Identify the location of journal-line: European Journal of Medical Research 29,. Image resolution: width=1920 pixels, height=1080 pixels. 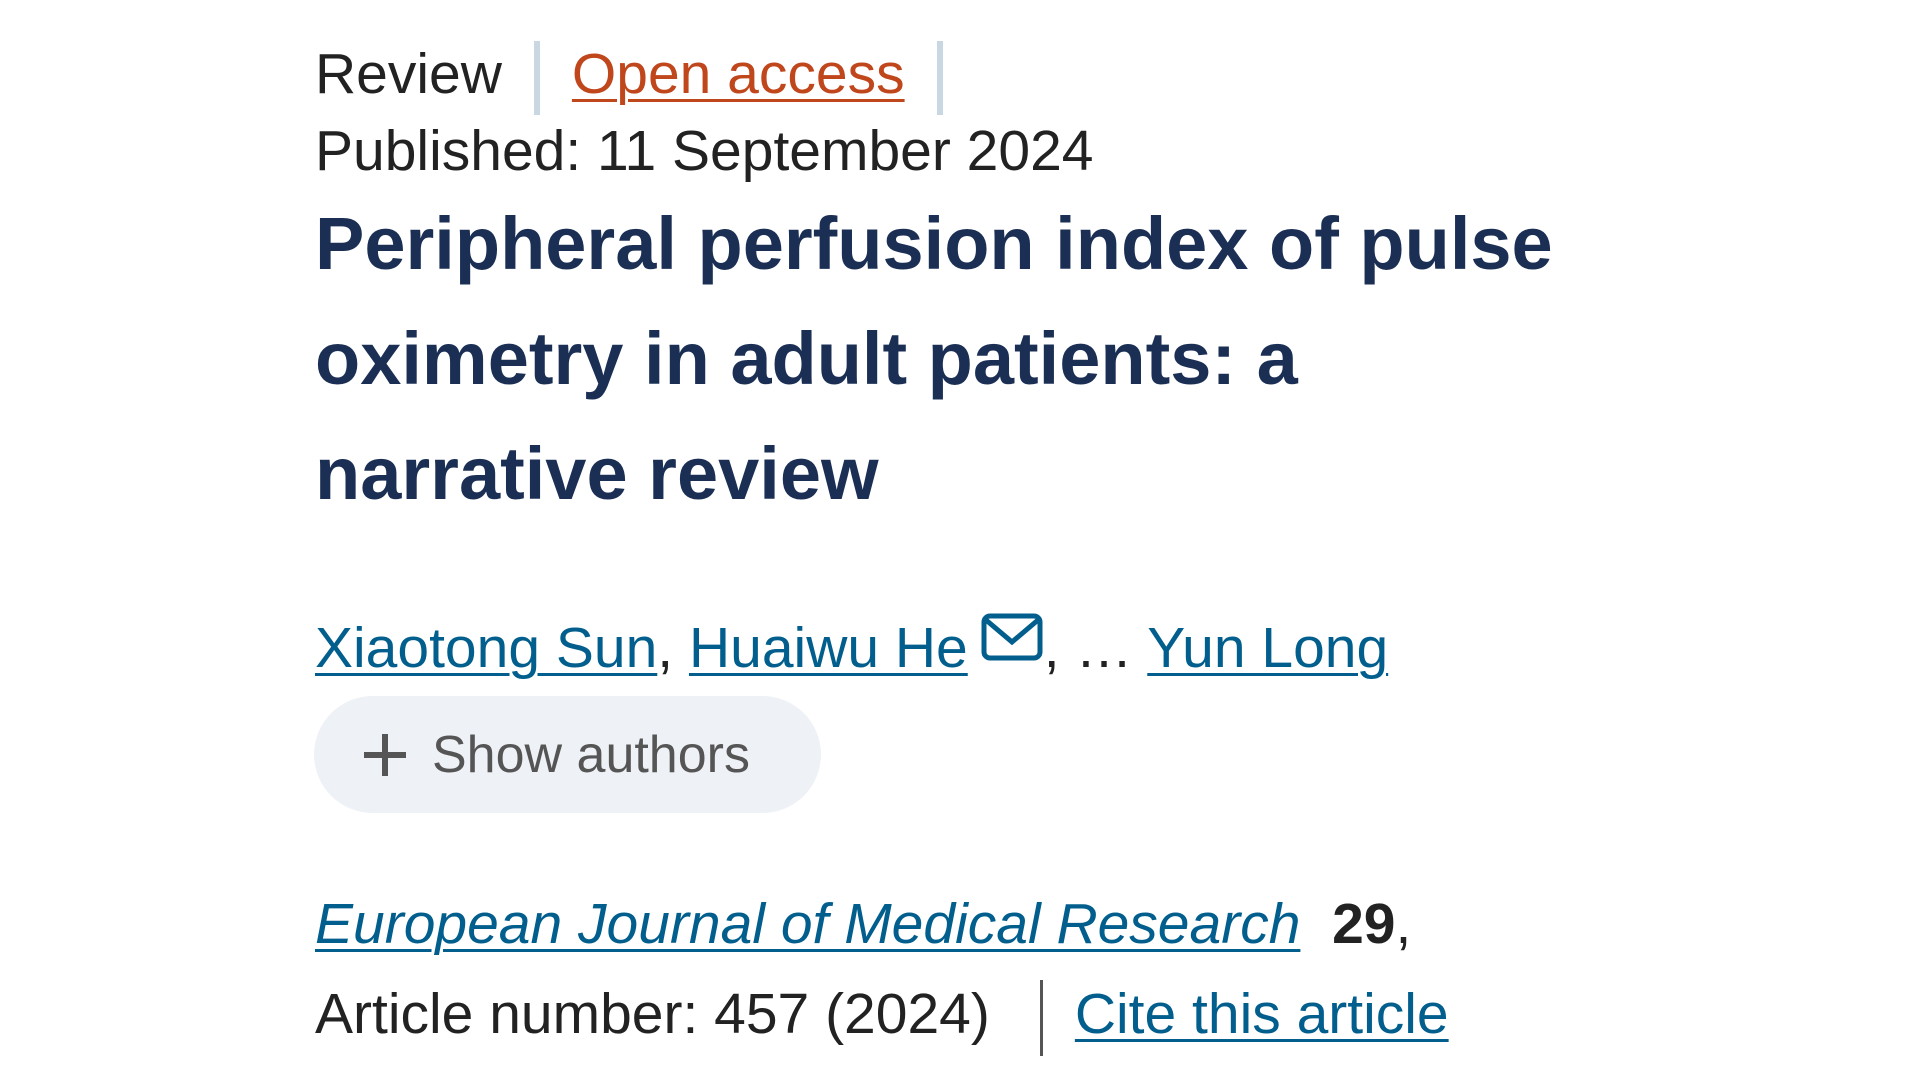
(863, 924).